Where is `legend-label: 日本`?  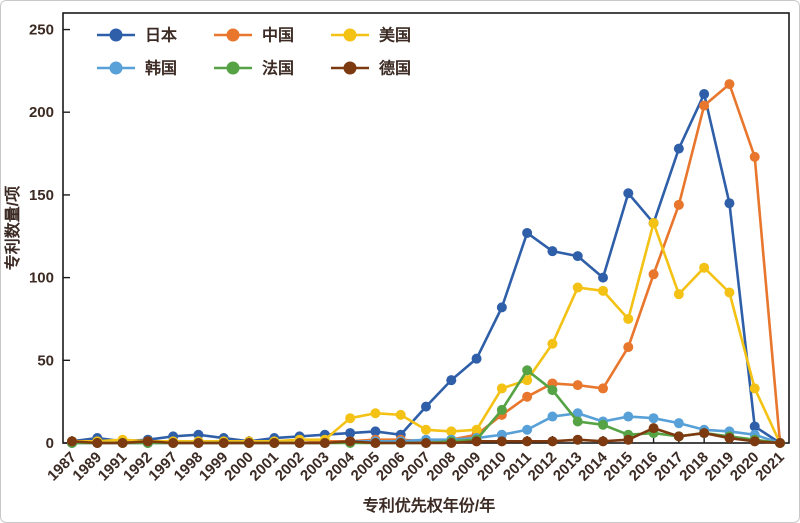 legend-label: 日本 is located at coordinates (161, 35).